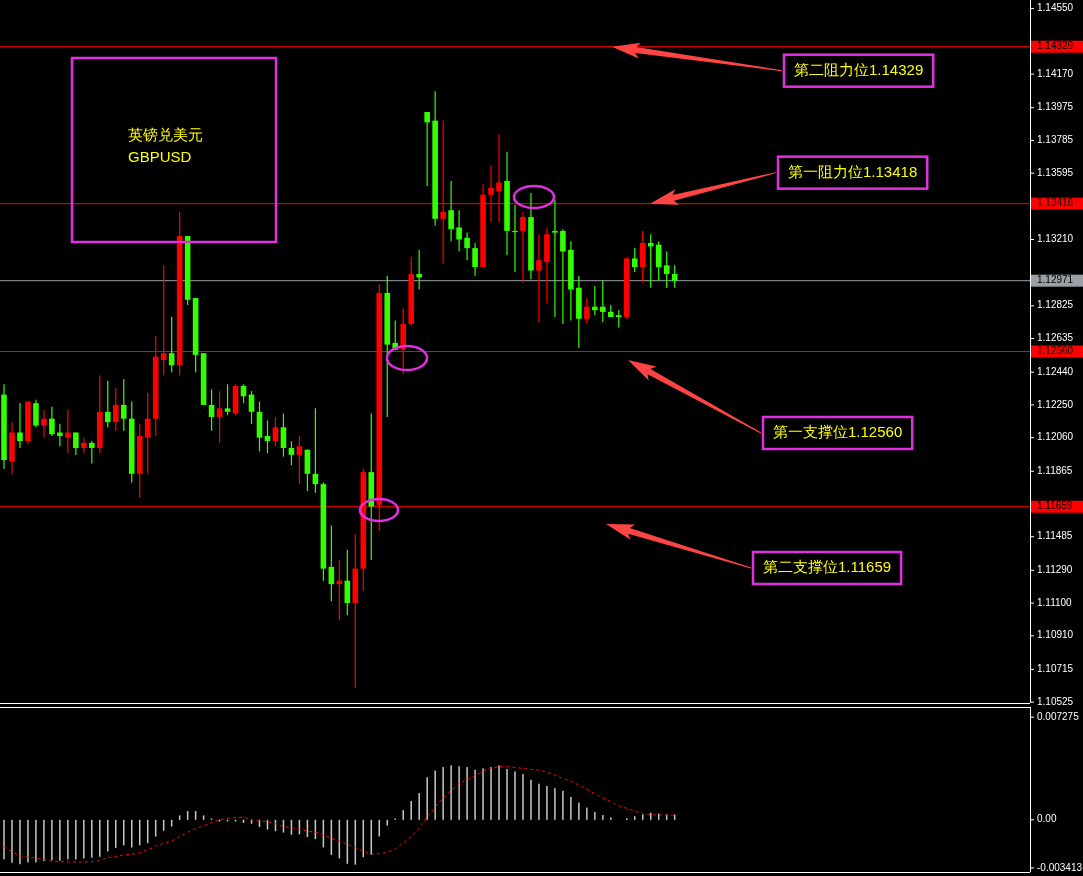  What do you see at coordinates (1055, 8) in the screenshot?
I see `y-tick-label: 1.14550` at bounding box center [1055, 8].